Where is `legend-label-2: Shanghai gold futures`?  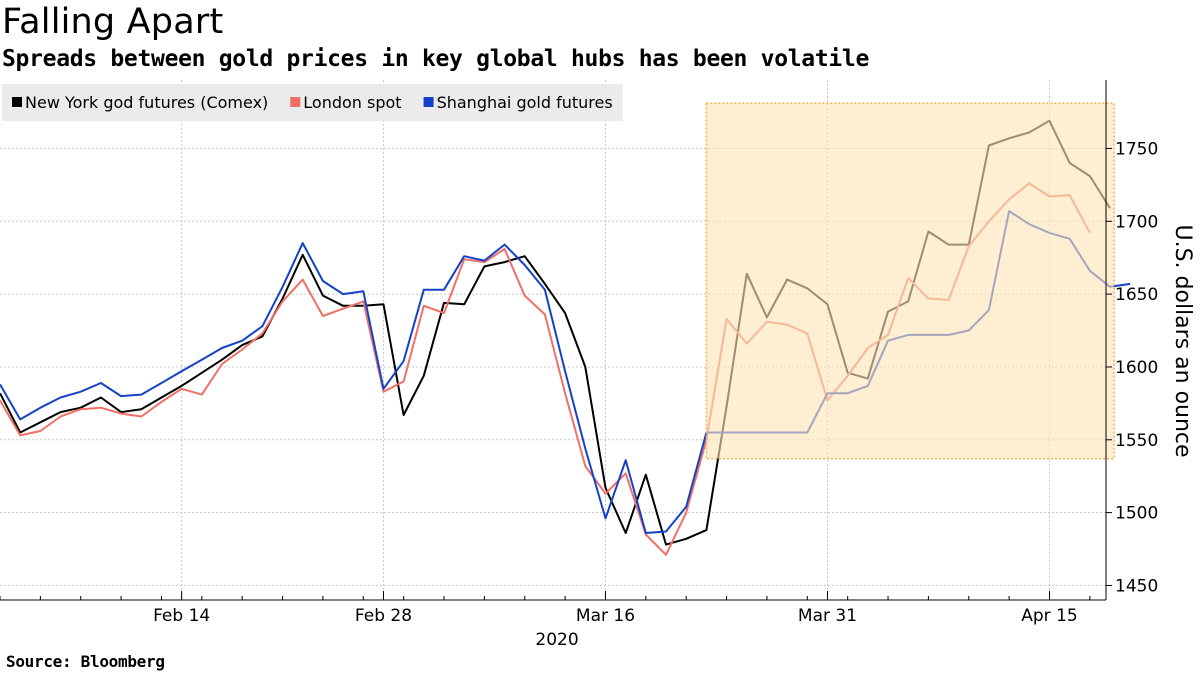
legend-label-2: Shanghai gold futures is located at coordinates (525, 102).